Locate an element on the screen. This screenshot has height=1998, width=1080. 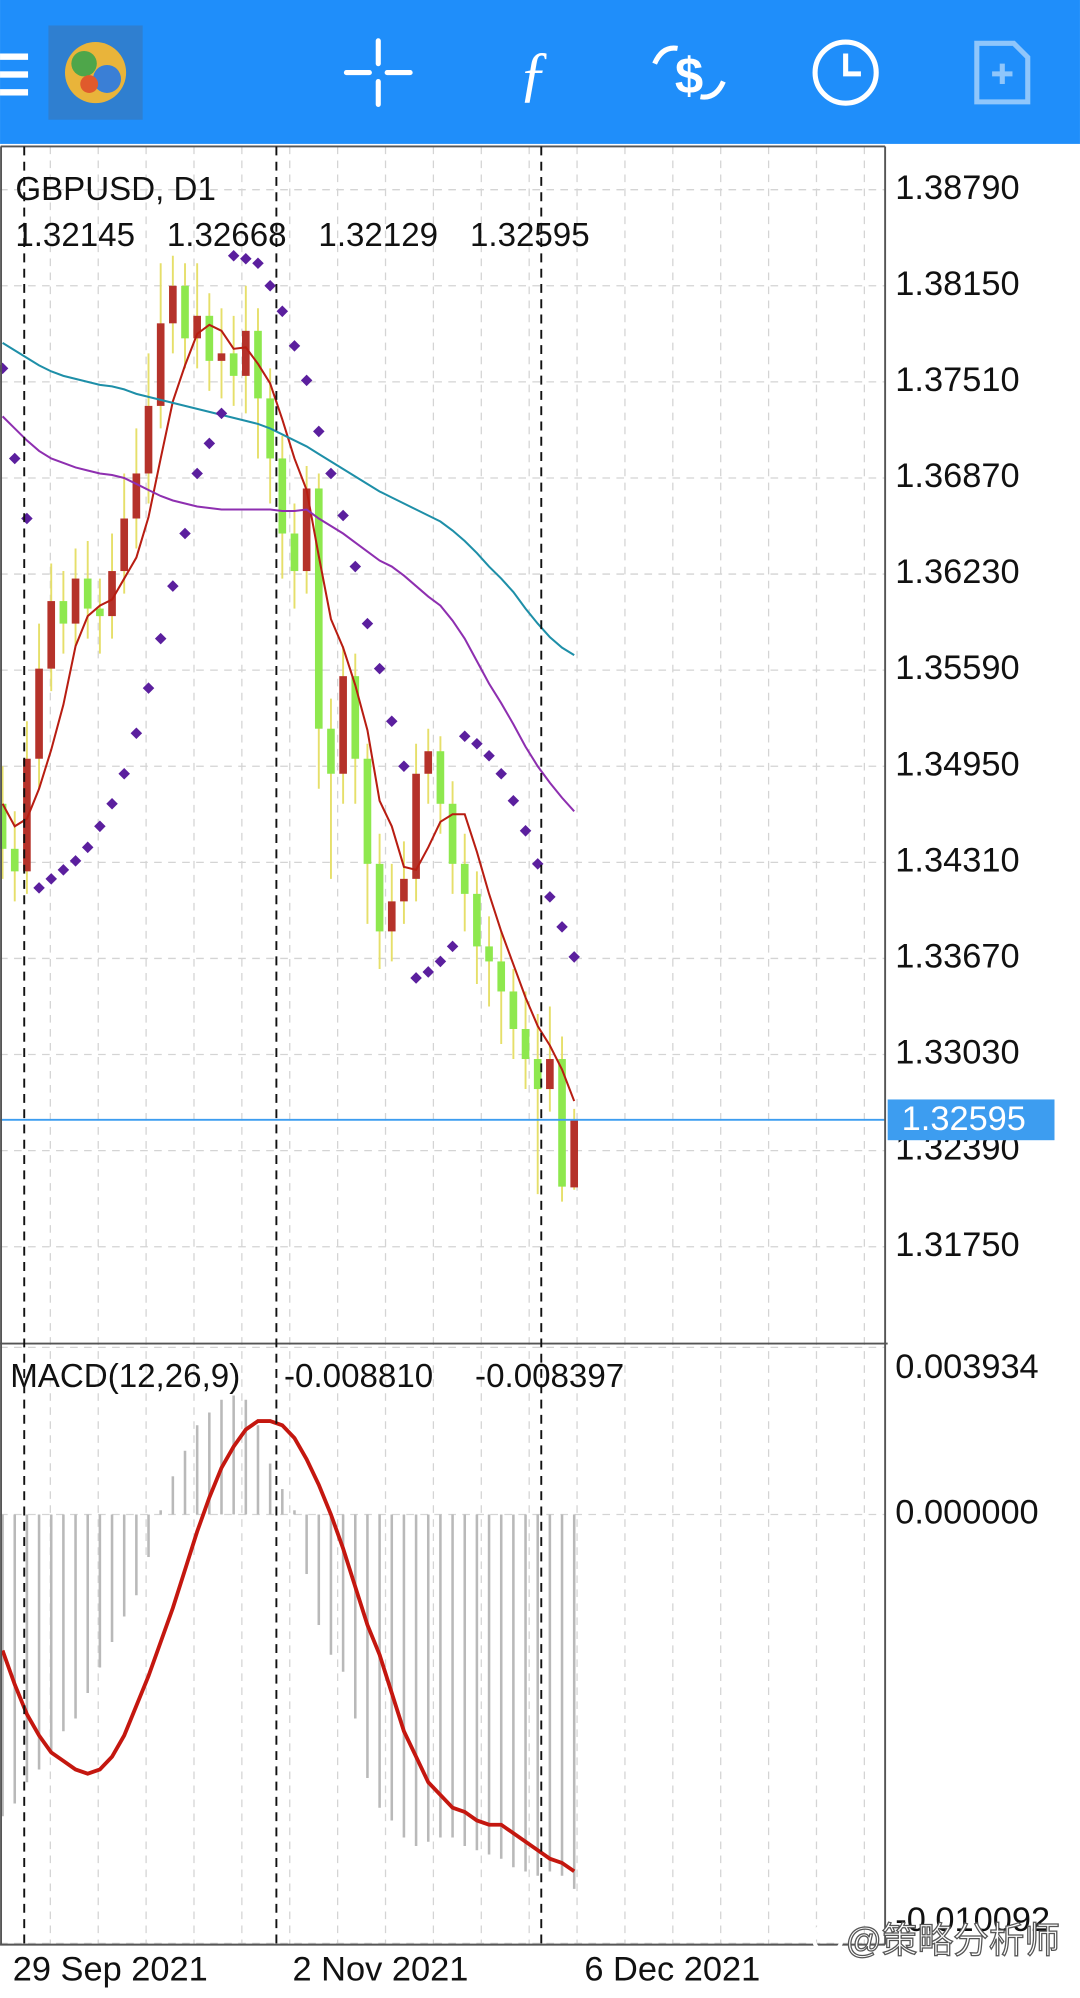
watermark-text: @策略分析师 is located at coordinates (953, 1940).